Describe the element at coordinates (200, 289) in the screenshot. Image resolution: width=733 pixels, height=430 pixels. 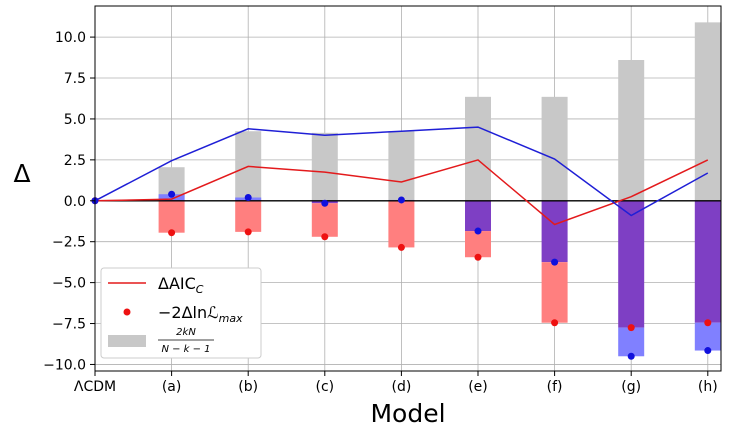
I see `legend-label-aic-sub: C` at that location.